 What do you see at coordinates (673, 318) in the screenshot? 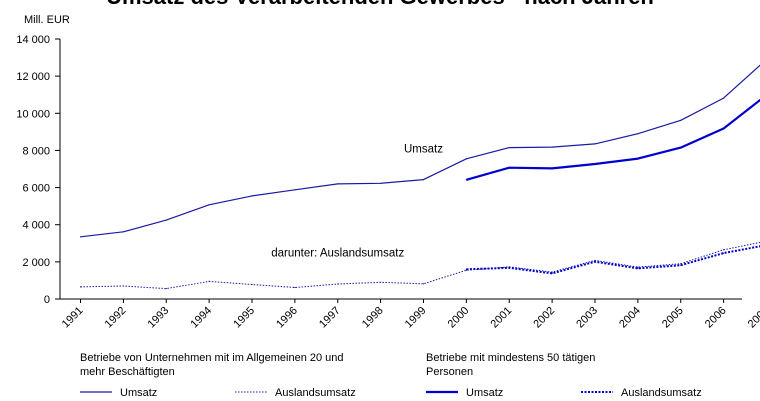
I see `x-tick-label: 2005` at bounding box center [673, 318].